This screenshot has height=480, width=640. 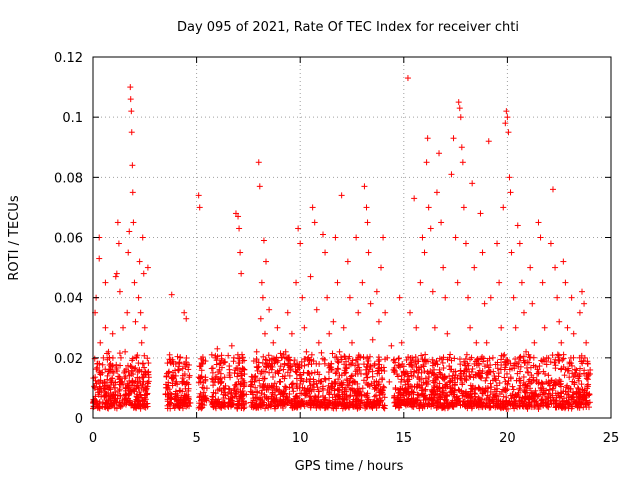 What do you see at coordinates (68, 58) in the screenshot?
I see `y-tick-label: 0.12` at bounding box center [68, 58].